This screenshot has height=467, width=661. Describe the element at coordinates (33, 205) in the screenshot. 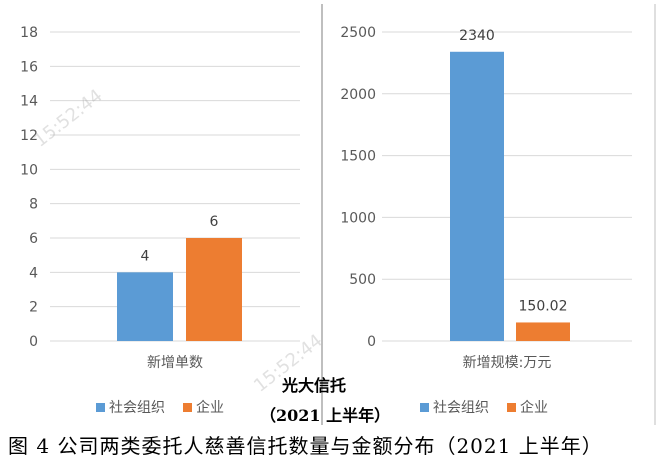

I see `y-tick-label: 8` at that location.